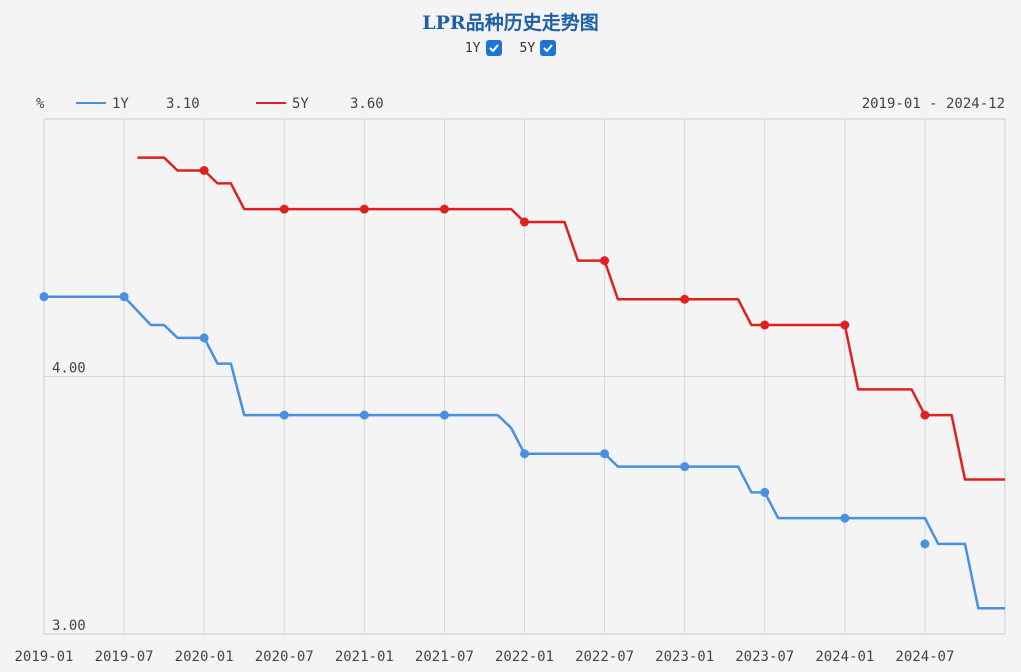 The width and height of the screenshot is (1021, 672). I want to click on x-tick-label: 2023-07, so click(764, 657).